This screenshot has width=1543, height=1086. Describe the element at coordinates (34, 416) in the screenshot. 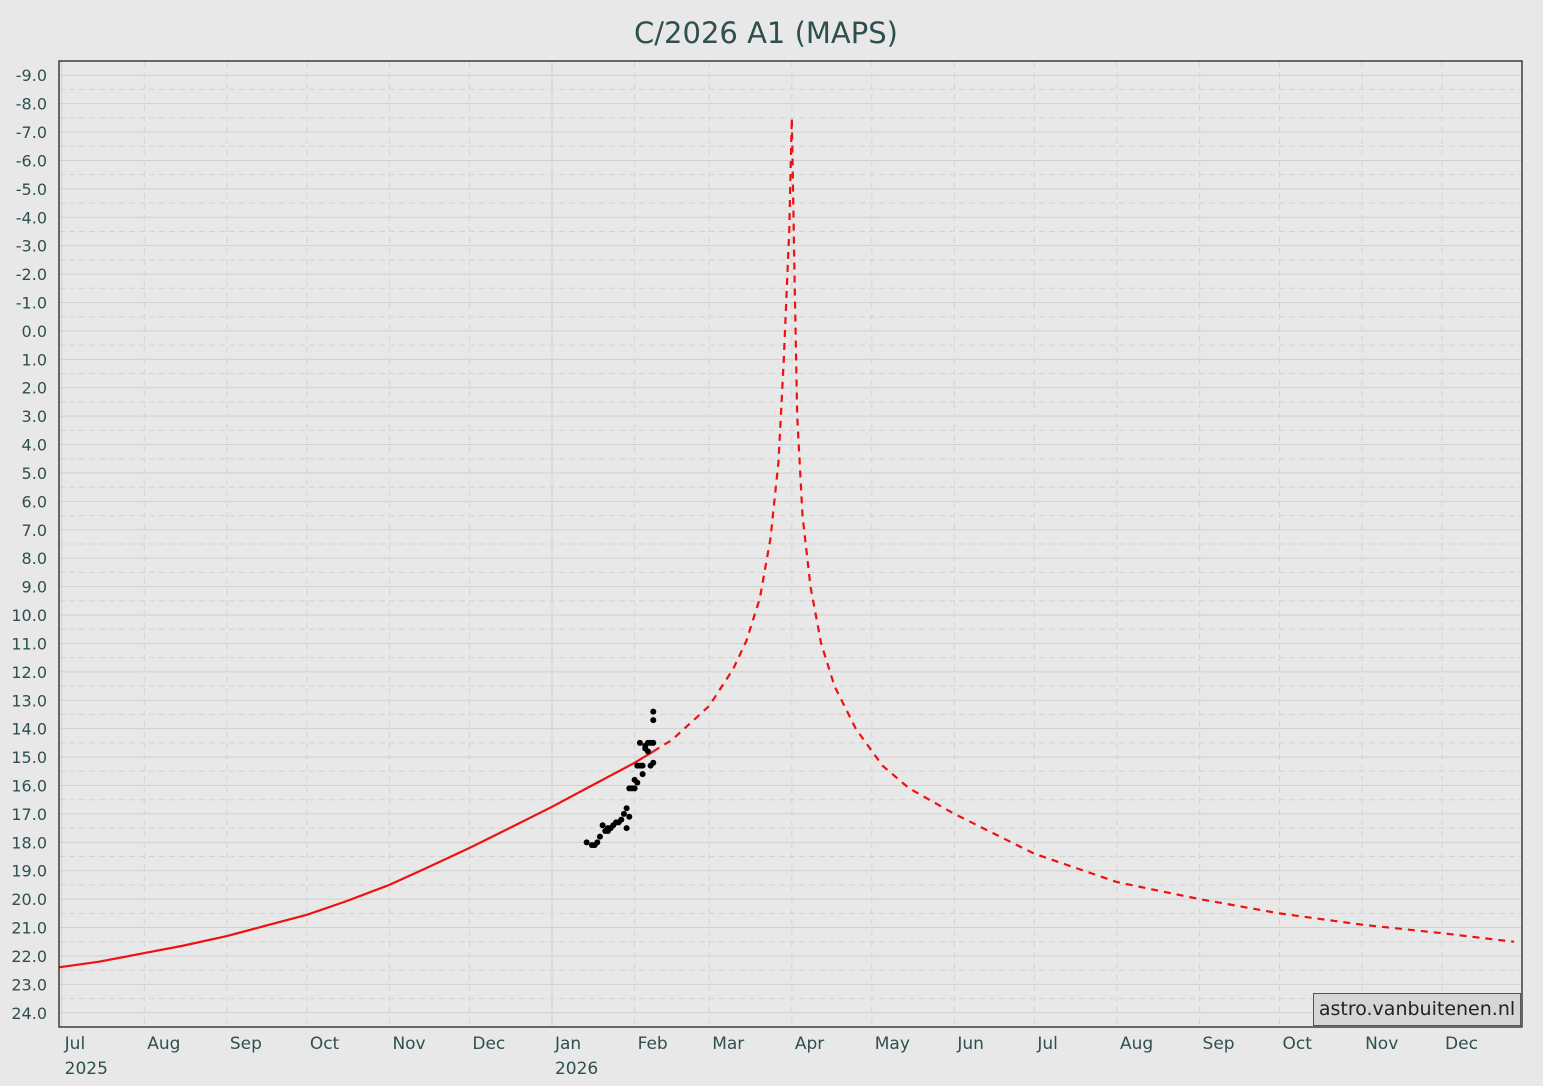

I see `y-tick-label: 3.0` at that location.